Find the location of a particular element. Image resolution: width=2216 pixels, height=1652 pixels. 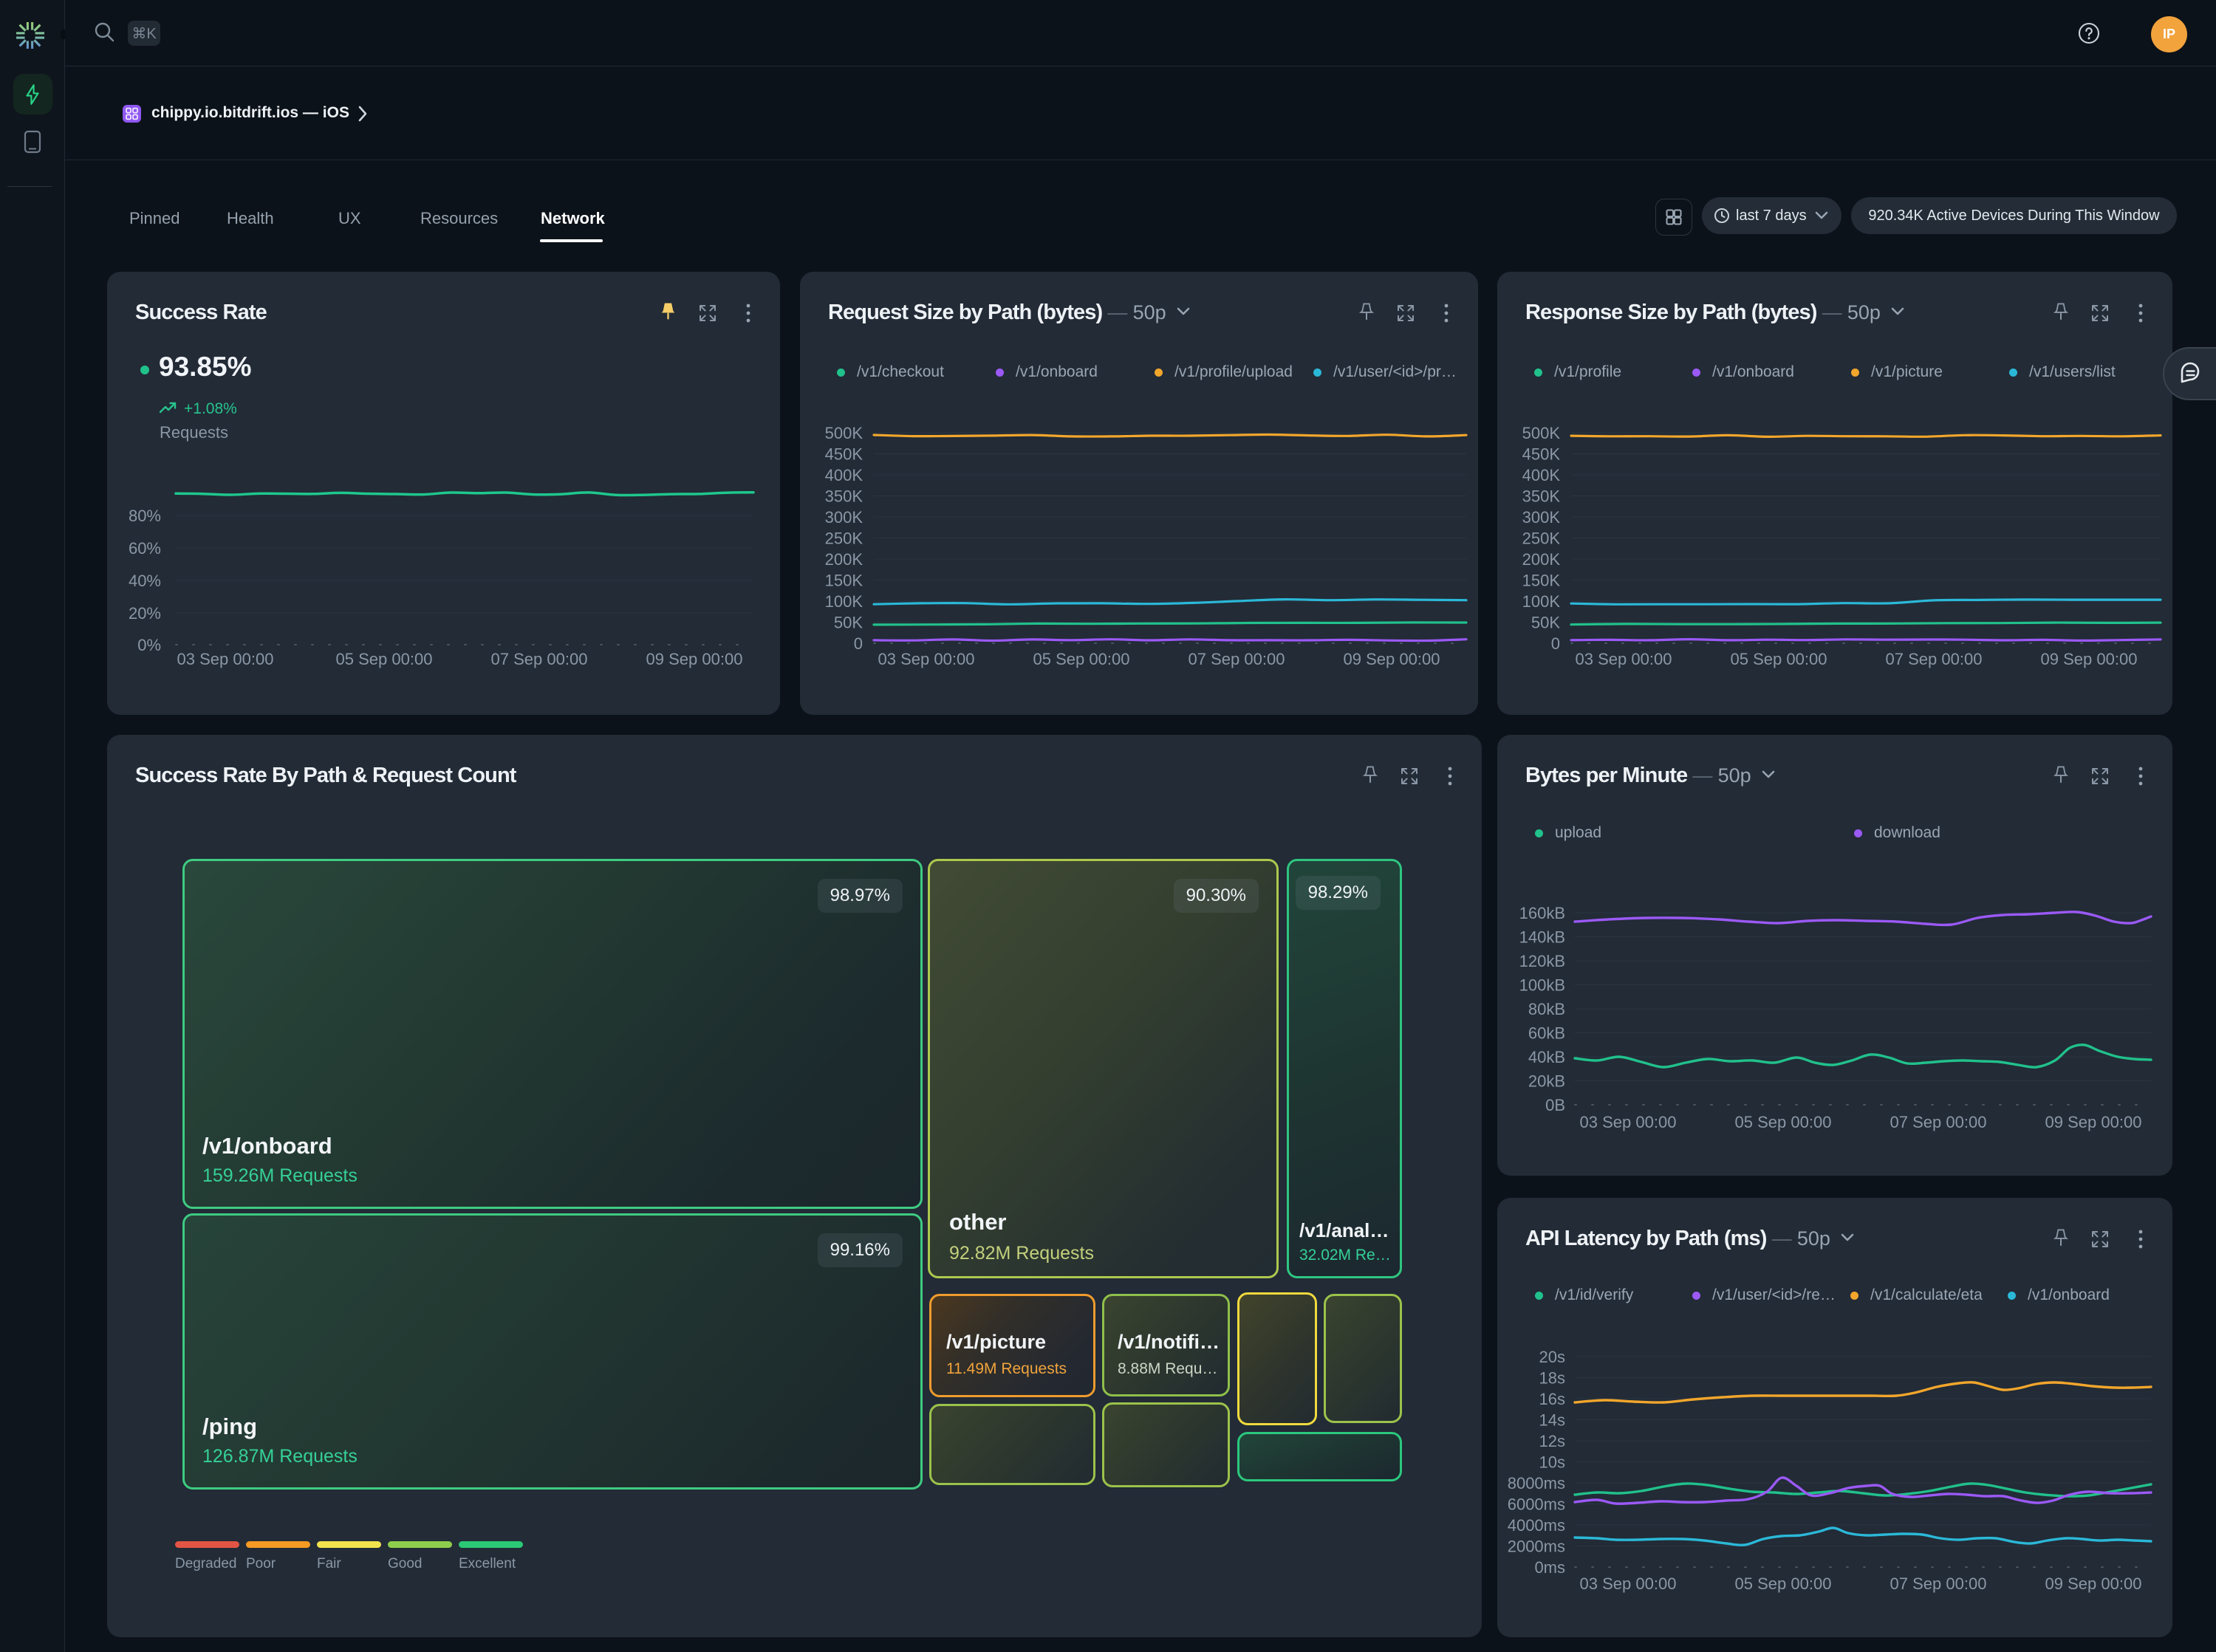

svg-text: 40% is located at coordinates (145, 581).